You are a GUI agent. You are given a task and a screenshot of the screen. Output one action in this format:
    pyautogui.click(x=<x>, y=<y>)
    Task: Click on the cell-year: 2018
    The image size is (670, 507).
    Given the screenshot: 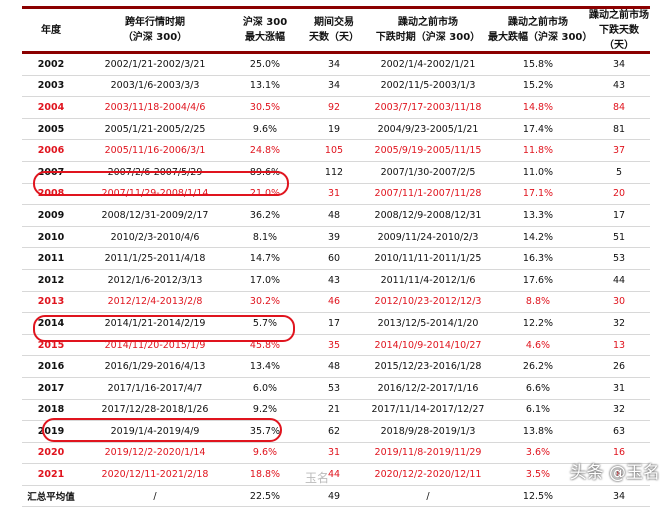 What is the action you would take?
    pyautogui.click(x=51, y=410)
    